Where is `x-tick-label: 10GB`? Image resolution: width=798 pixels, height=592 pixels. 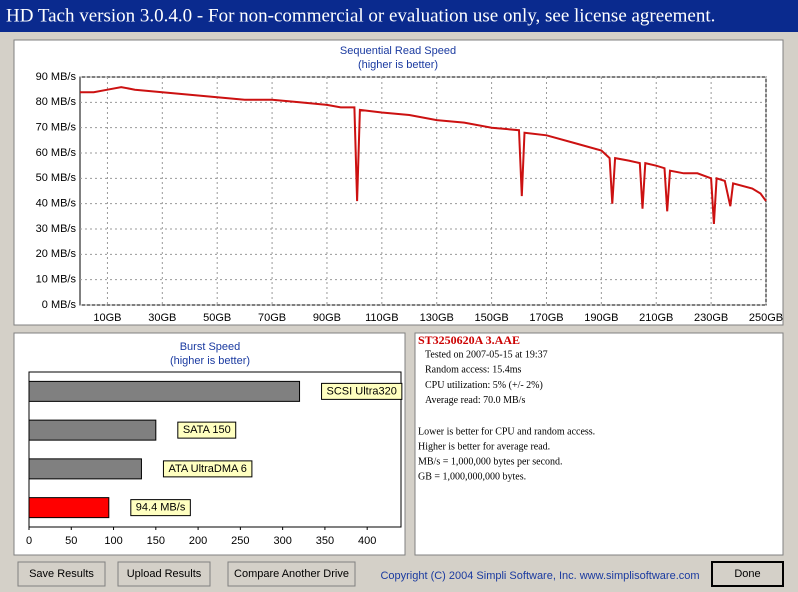 x-tick-label: 10GB is located at coordinates (107, 318).